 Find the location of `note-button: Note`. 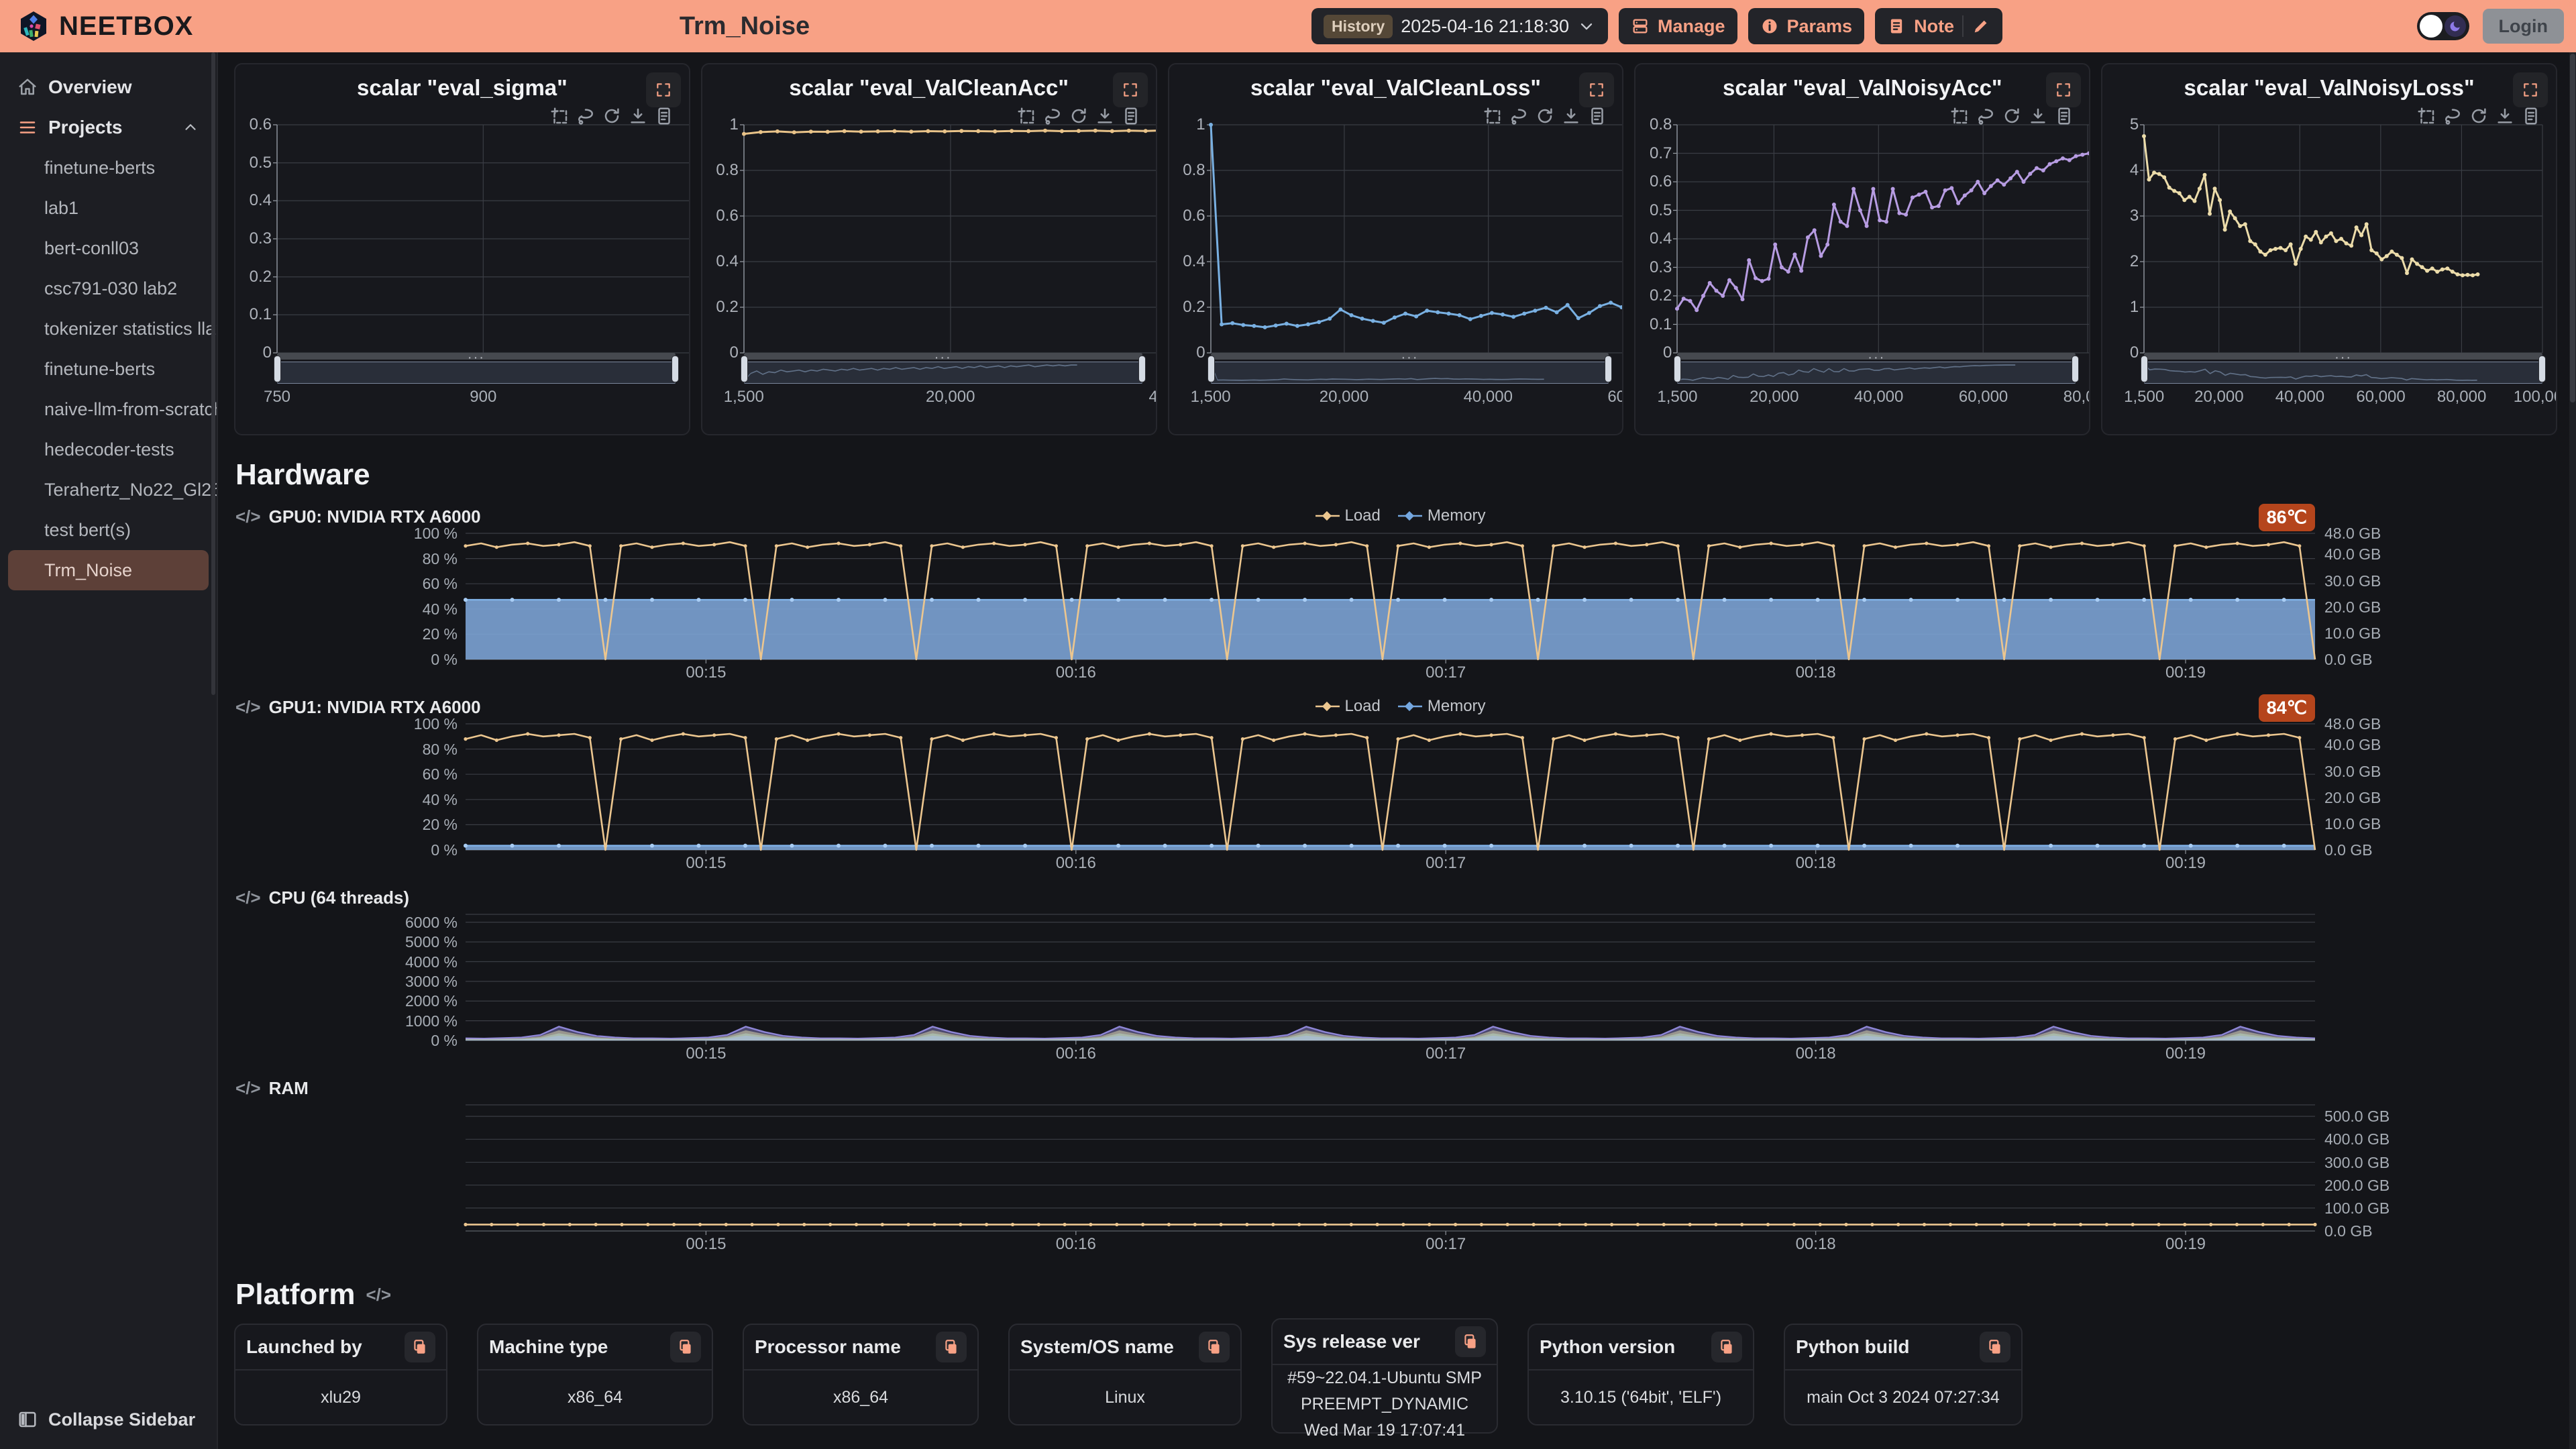

note-button: Note is located at coordinates (1939, 26).